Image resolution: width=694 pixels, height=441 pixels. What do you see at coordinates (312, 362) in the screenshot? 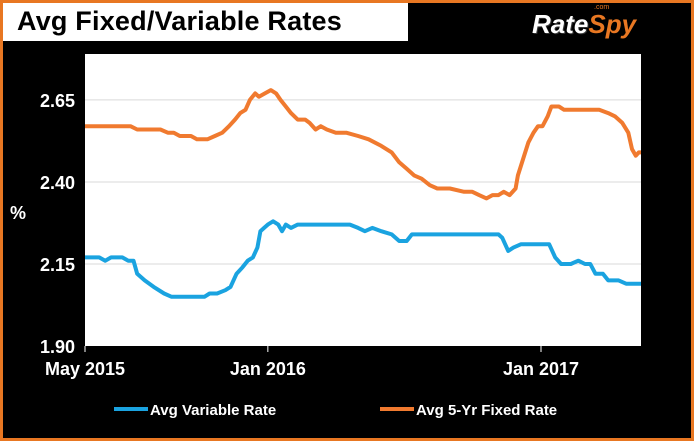
I see `x-axis-ticks: May 2015 Jan 2016 Jan 2017` at bounding box center [312, 362].